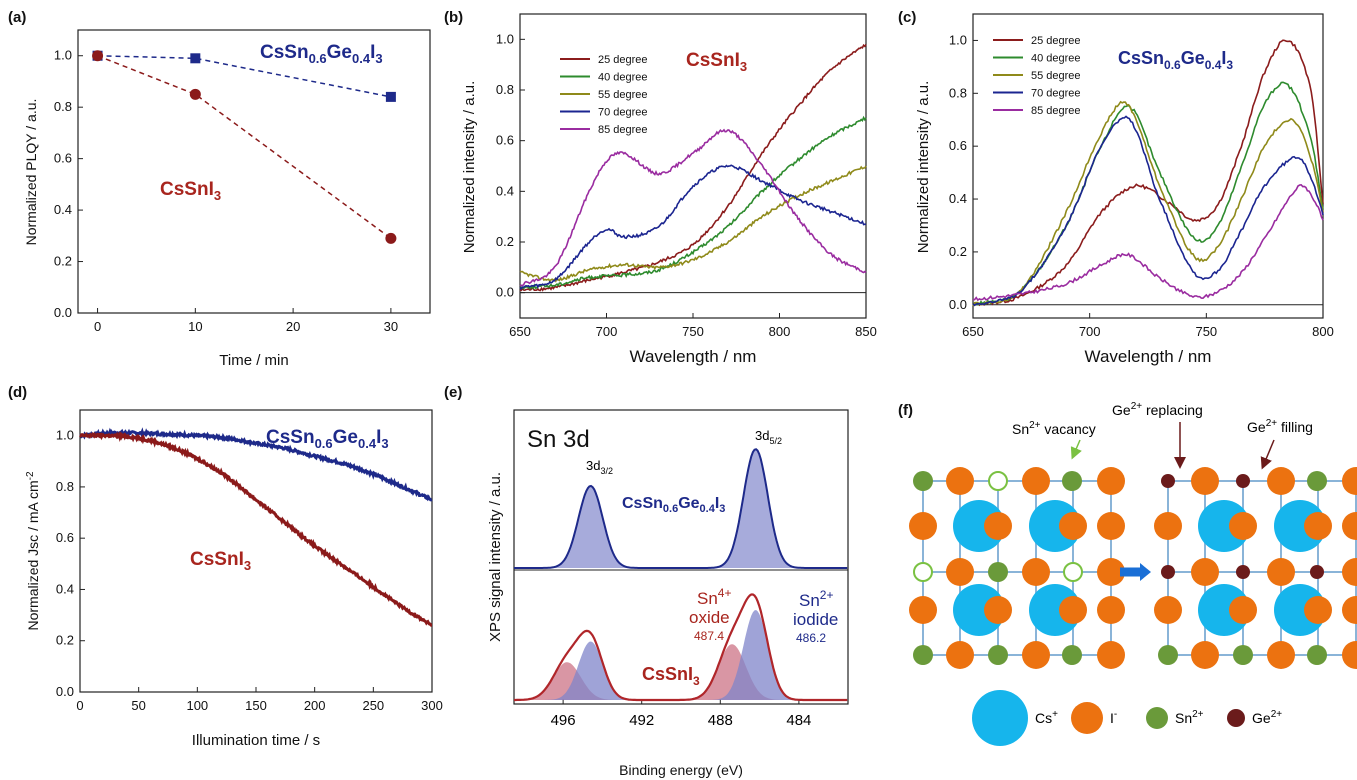 This screenshot has height=780, width=1357. I want to click on filling-arrow, so click(1267, 454).